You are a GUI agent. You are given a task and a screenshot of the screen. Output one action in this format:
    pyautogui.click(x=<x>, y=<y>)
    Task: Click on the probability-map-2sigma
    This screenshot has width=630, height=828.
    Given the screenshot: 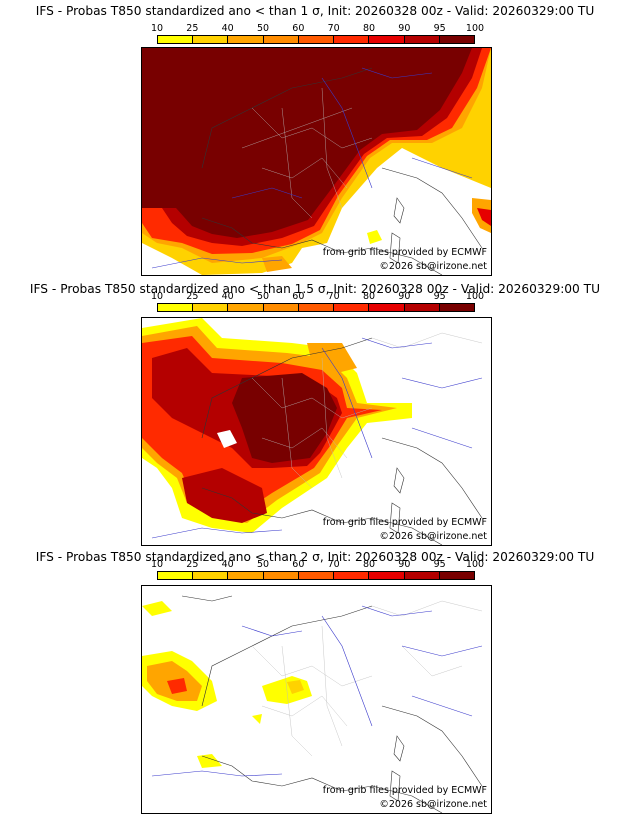 What is the action you would take?
    pyautogui.click(x=312, y=704)
    